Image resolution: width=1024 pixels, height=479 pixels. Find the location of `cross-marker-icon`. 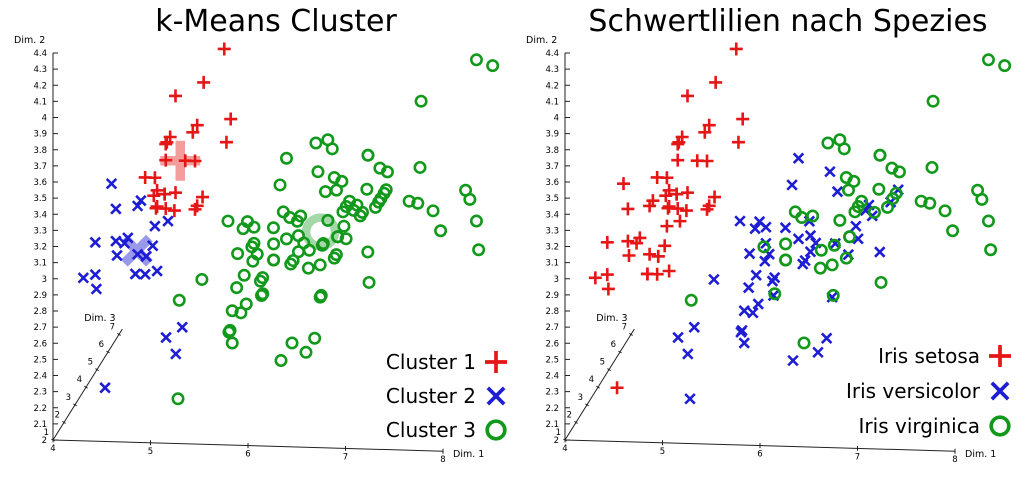

cross-marker-icon is located at coordinates (1000, 390).